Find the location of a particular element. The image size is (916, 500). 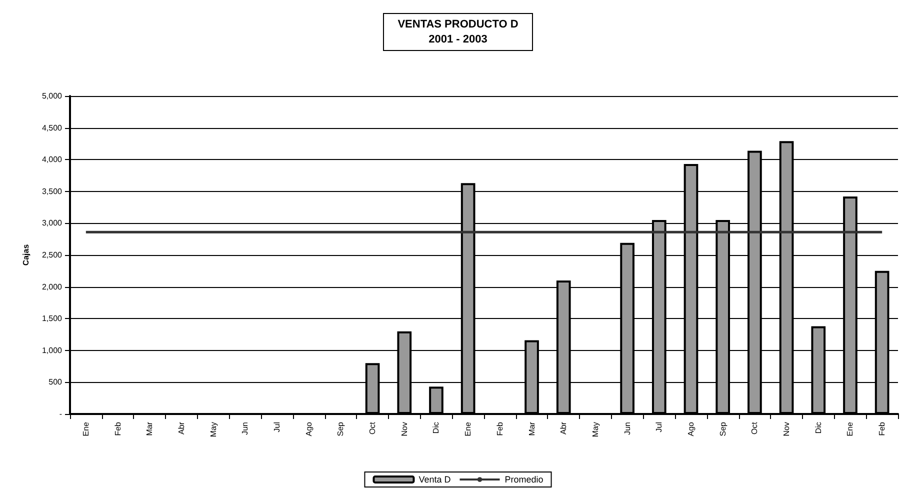

y-tick-label: 2,500 is located at coordinates (52, 255).